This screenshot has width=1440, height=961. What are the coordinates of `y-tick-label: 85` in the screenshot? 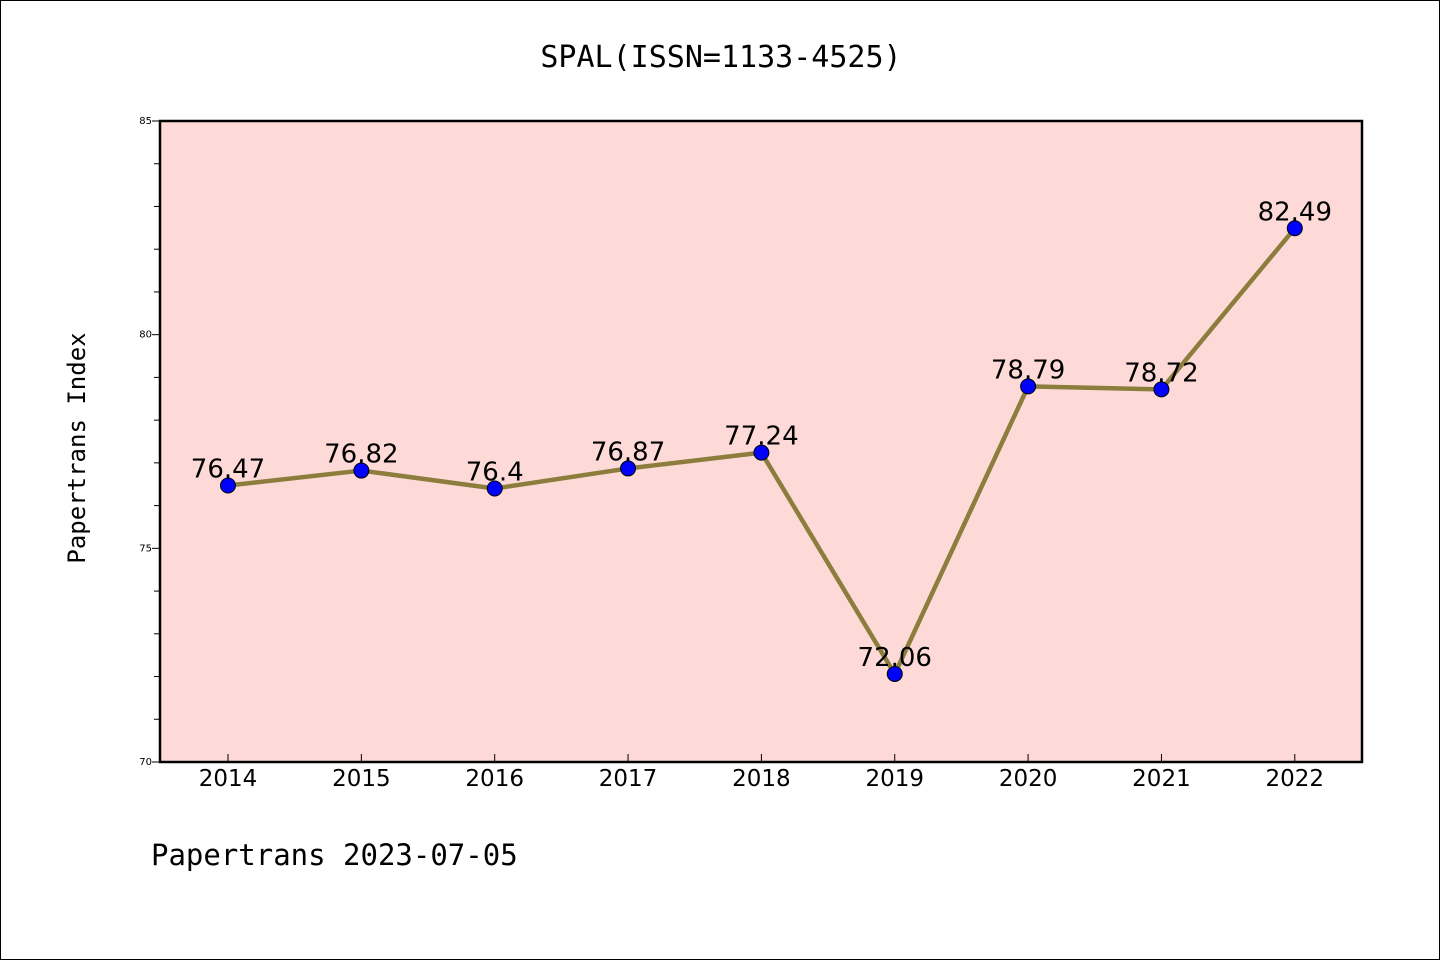 It's located at (145, 121).